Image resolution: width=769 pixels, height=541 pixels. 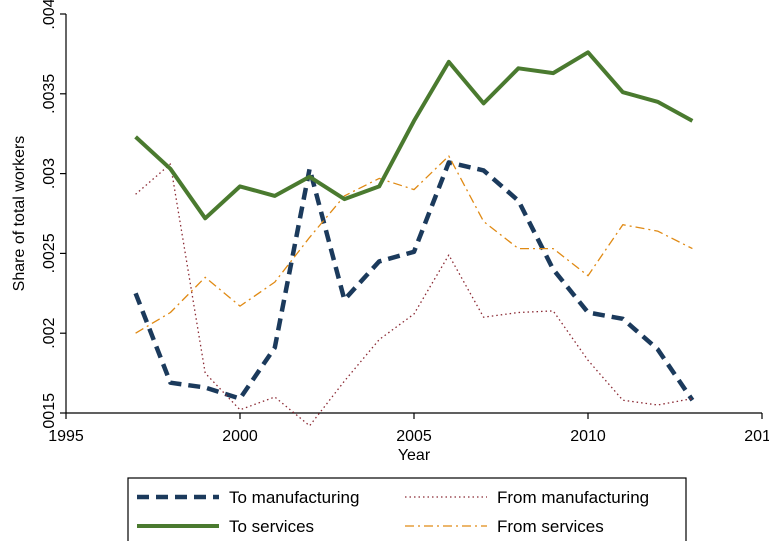 I want to click on legend-label: To manufacturing, so click(x=294, y=497).